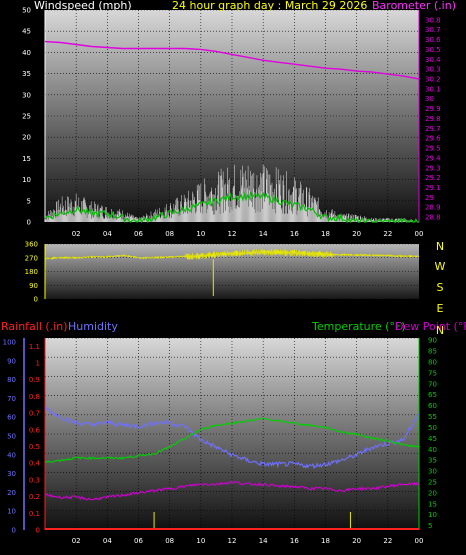  I want to click on baro-y-tick: 29.9, so click(433, 109).